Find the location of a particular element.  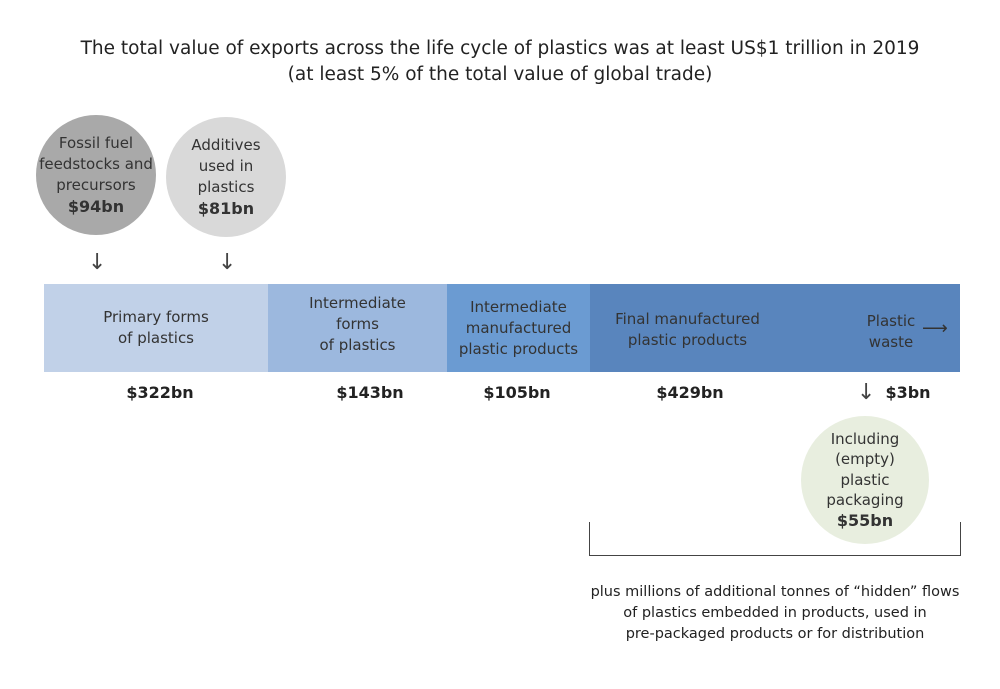

circle-label: precursors is located at coordinates (96, 185).